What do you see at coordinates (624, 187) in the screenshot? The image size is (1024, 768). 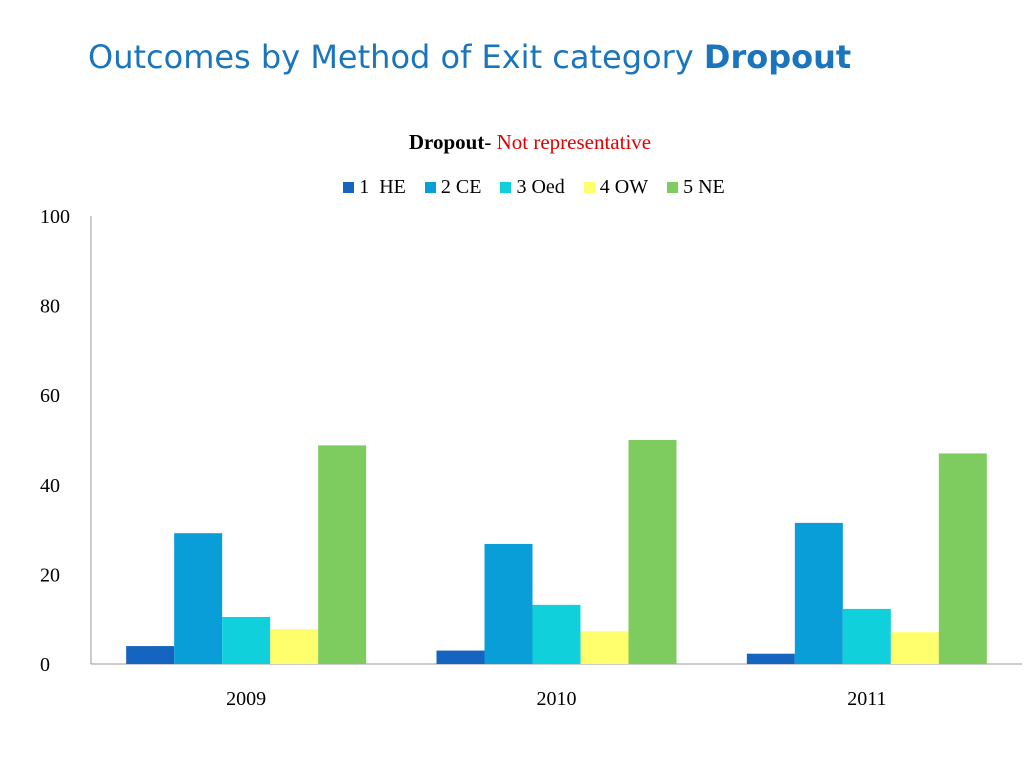 I see `legend-label-ow: 4 OW` at bounding box center [624, 187].